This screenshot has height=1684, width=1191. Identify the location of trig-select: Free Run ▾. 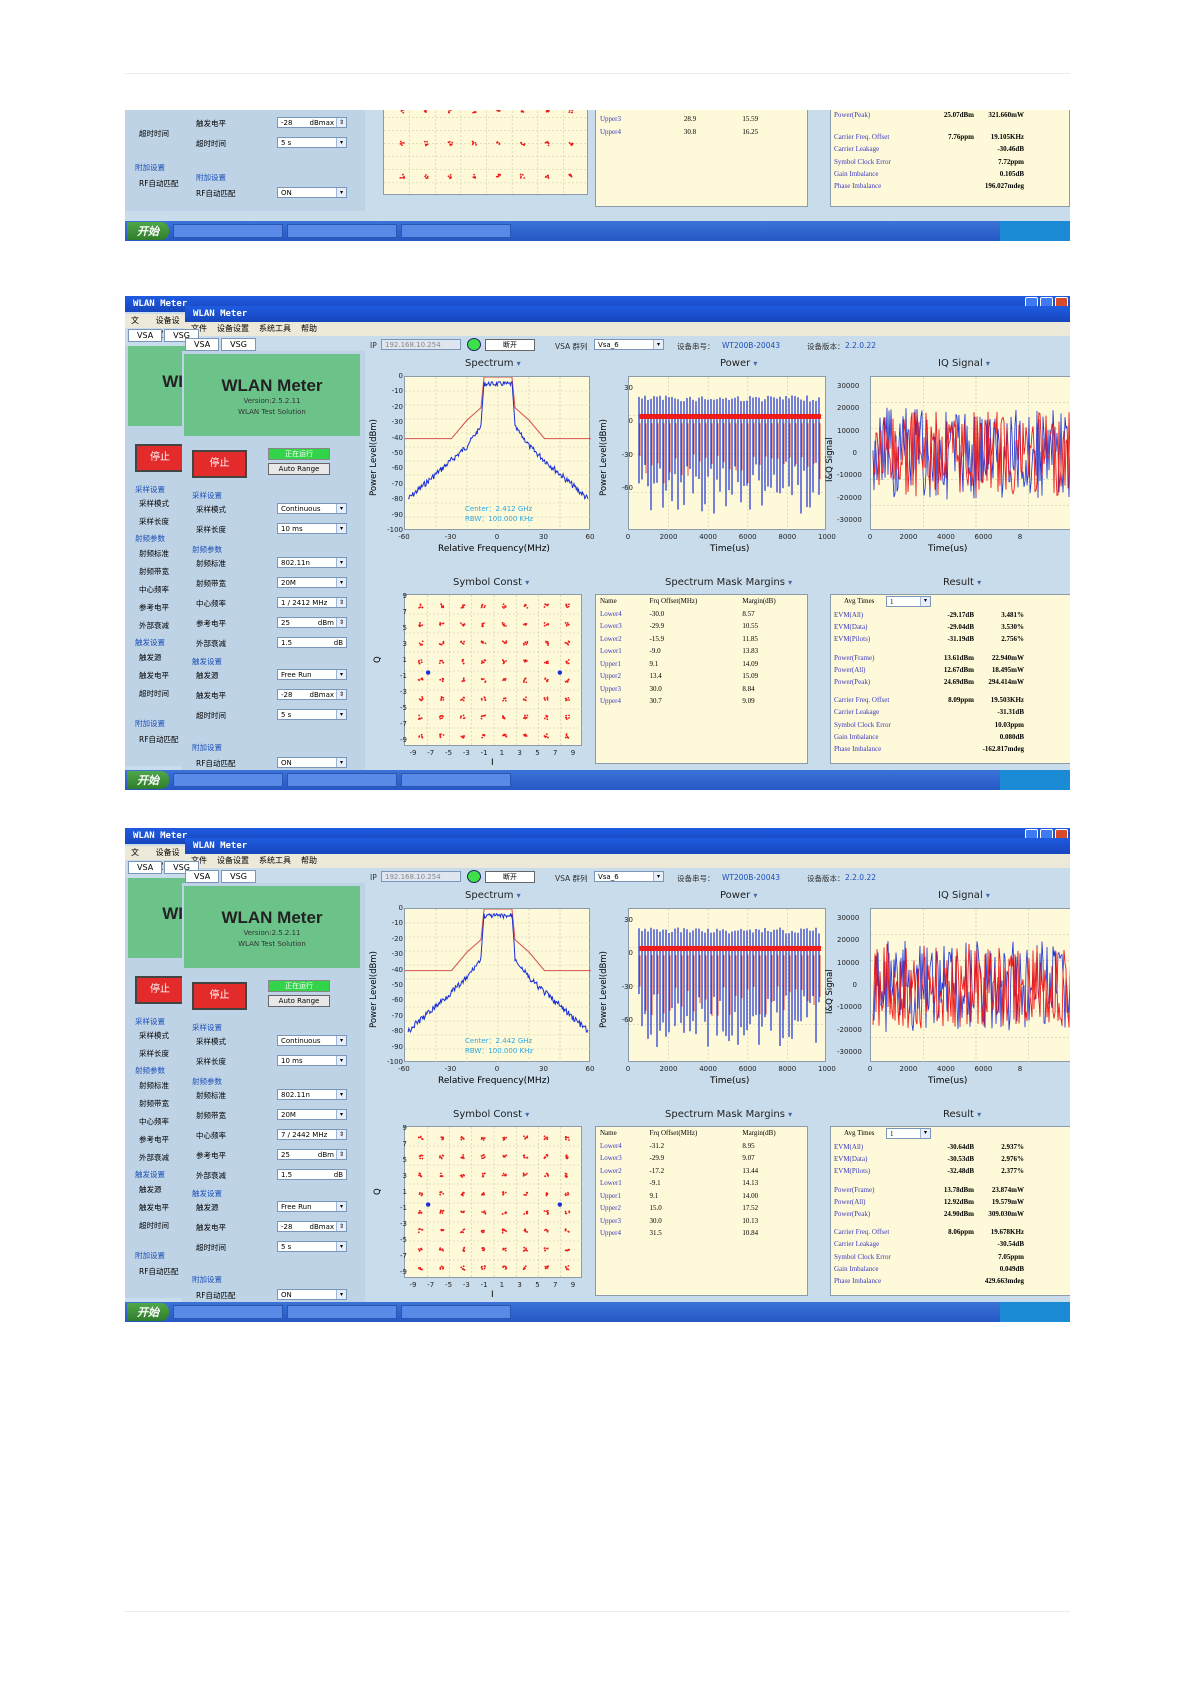
(312, 674).